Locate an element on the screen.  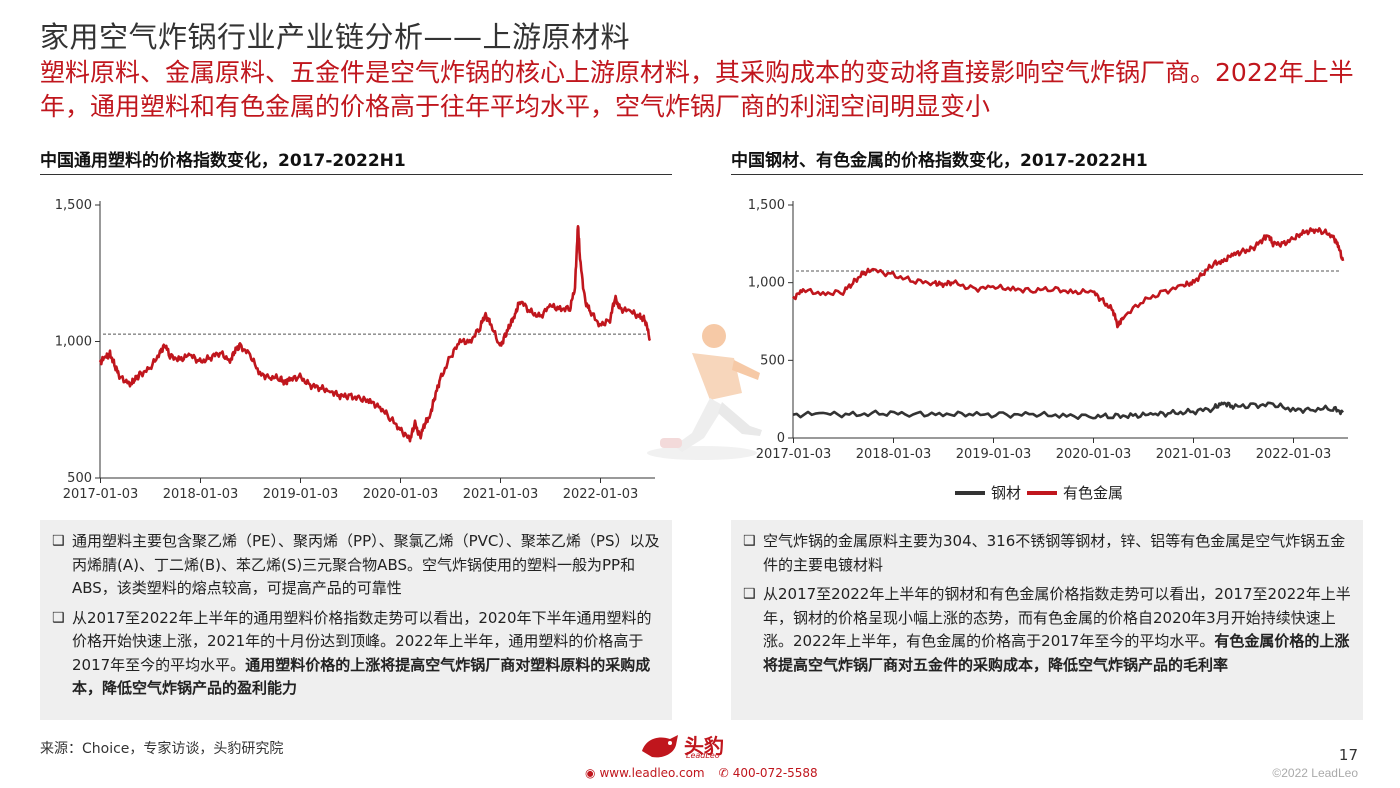
legend-swatch-steel is located at coordinates (970, 492).